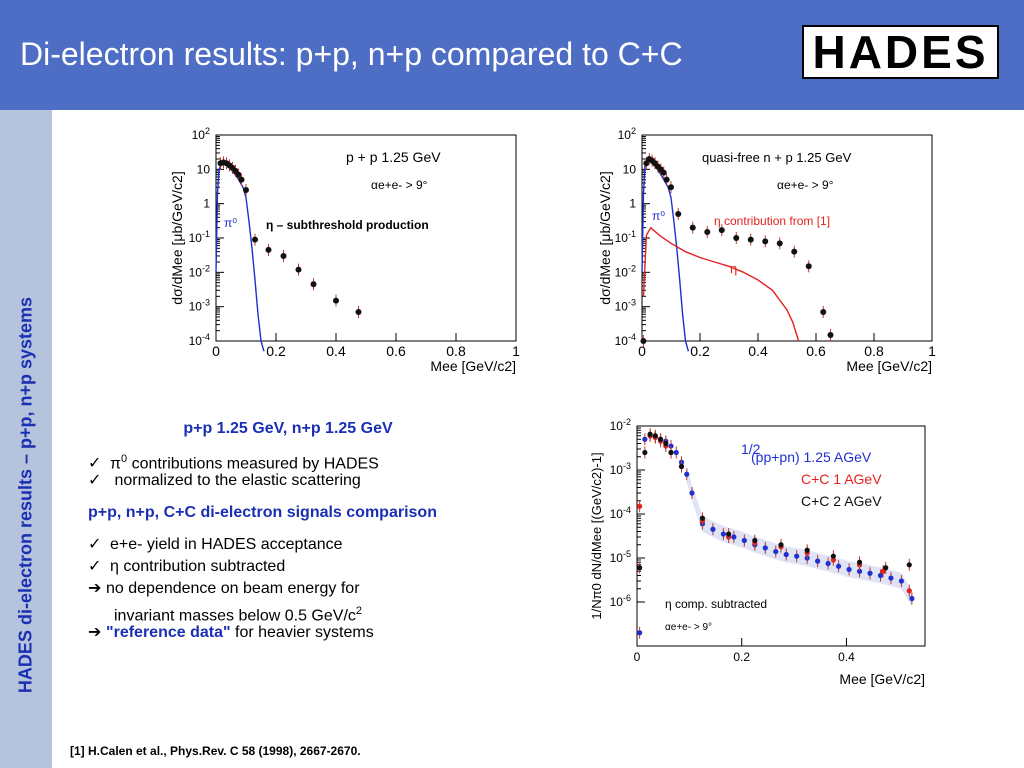  What do you see at coordinates (596, 535) in the screenshot?
I see `y-axis-label: 1/Nπ0 dN/dMee [(GeV/c2)-1]` at bounding box center [596, 535].